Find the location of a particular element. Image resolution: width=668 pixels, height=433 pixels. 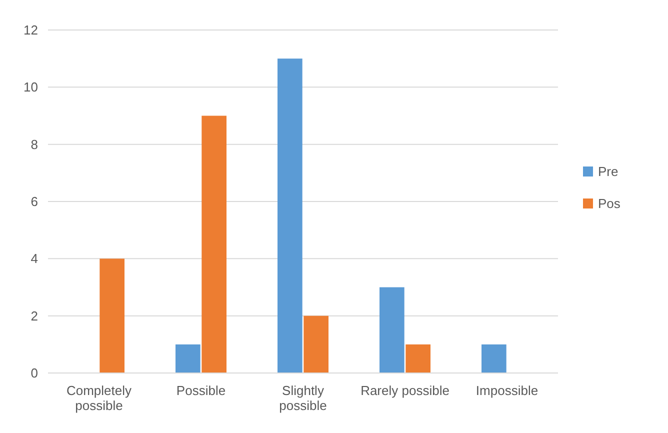

legend-label: Pre is located at coordinates (608, 172).